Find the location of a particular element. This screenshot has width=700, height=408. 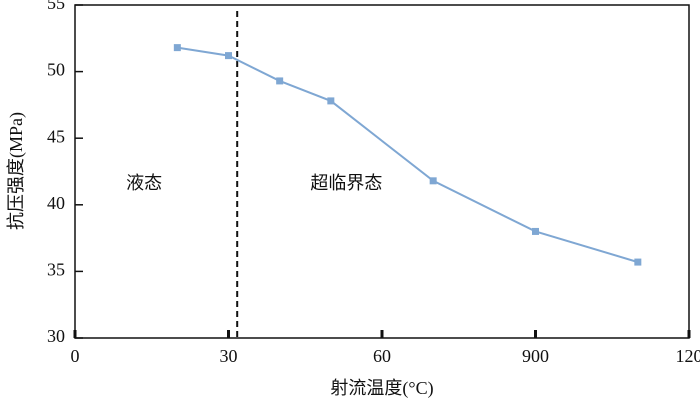

y-tick-label: 40 is located at coordinates (56, 203).